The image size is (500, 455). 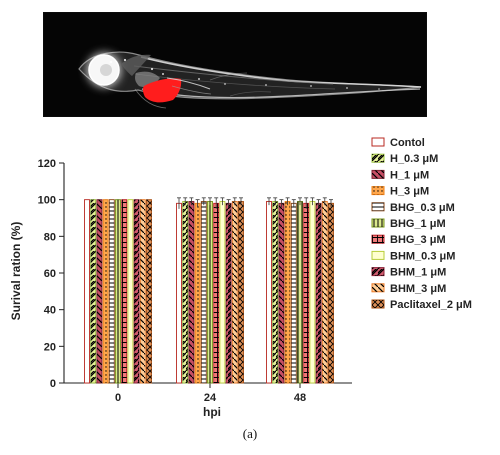 What do you see at coordinates (50, 274) in the screenshot?
I see `y-tick-label: 60` at bounding box center [50, 274].